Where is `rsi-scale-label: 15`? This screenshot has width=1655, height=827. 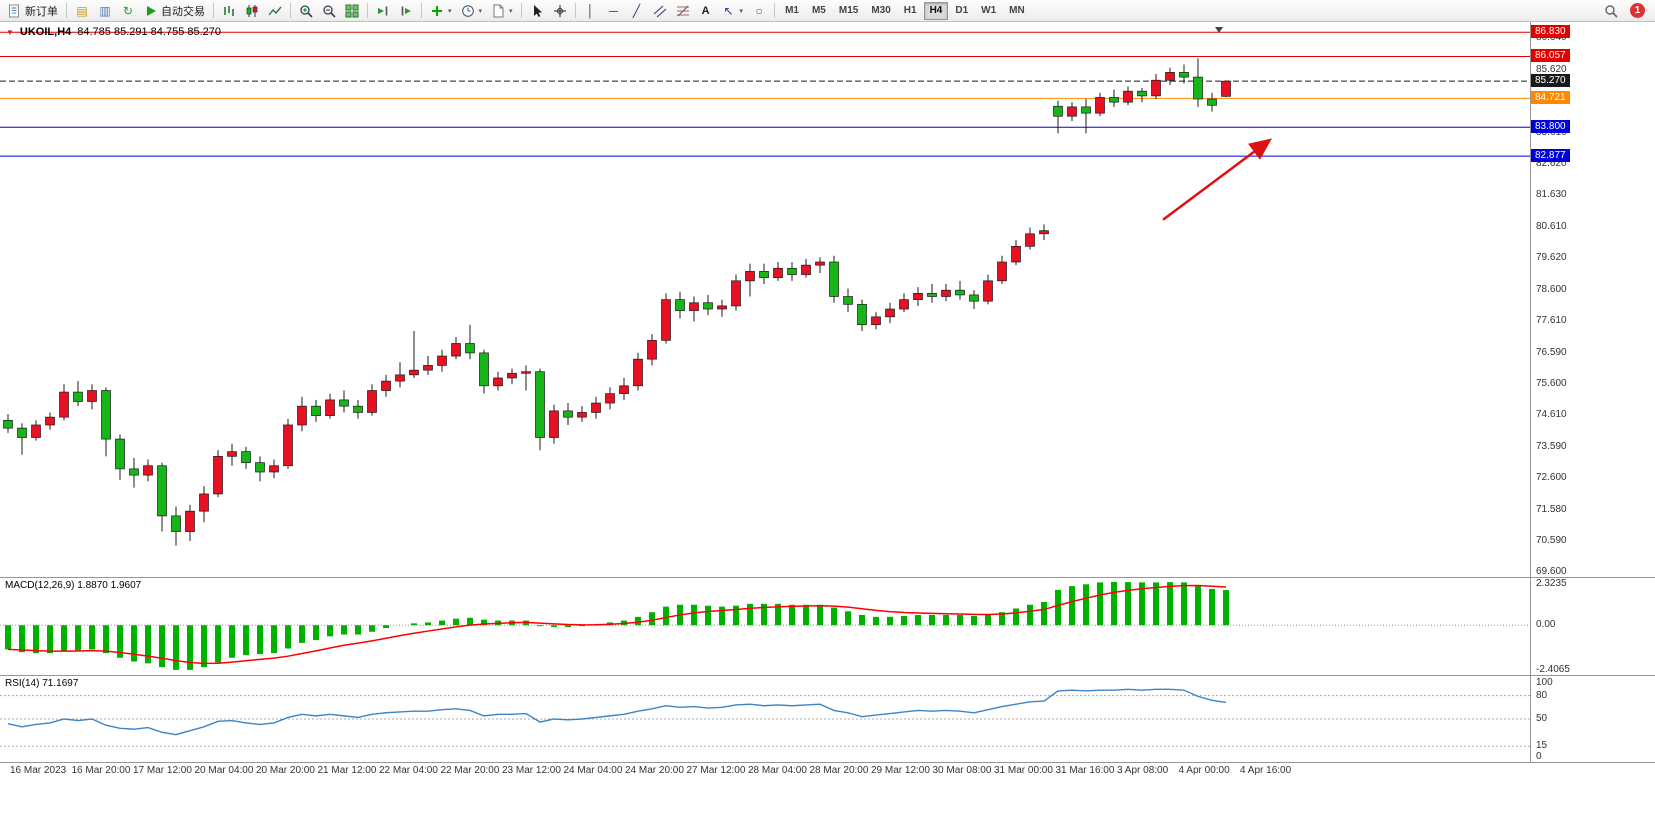
rsi-scale-label: 15 is located at coordinates (1542, 746).